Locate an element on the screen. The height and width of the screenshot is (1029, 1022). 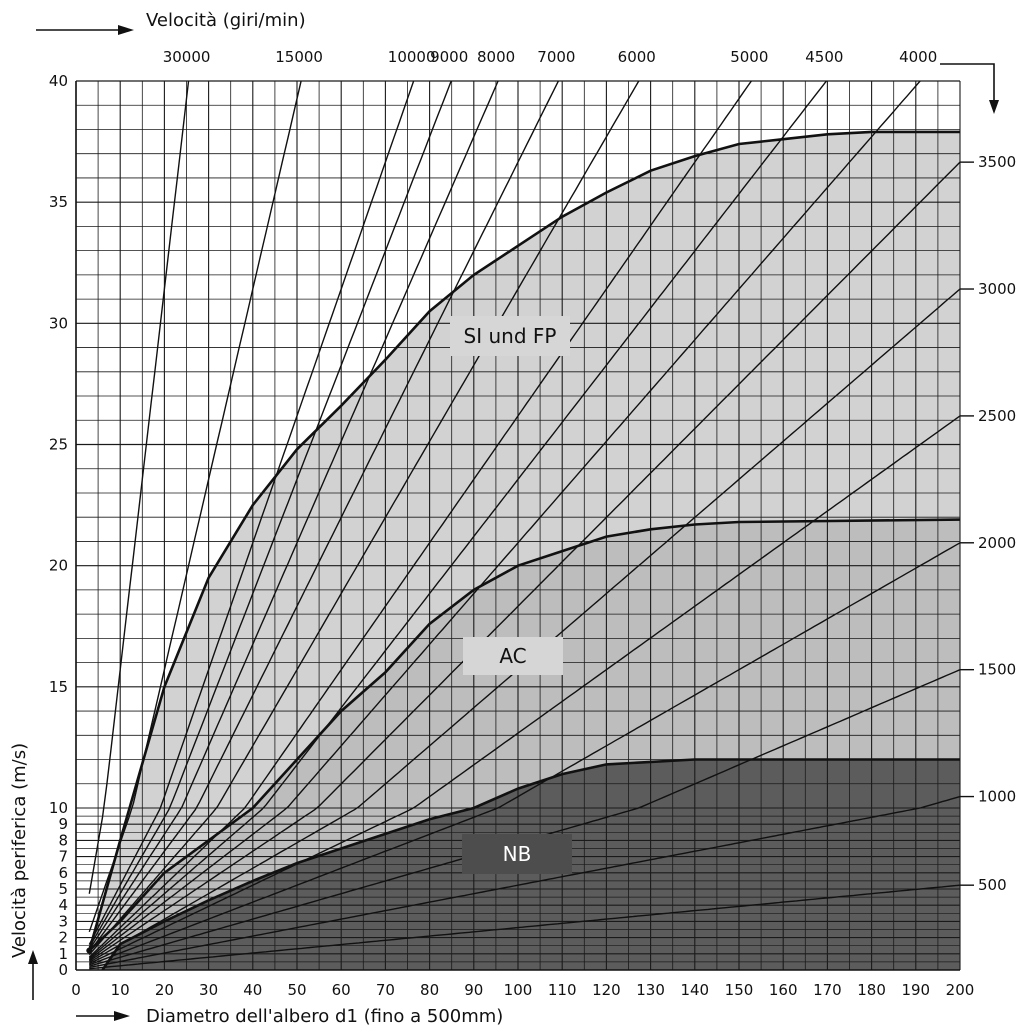
x-tick-label: 30 is located at coordinates (208, 990).